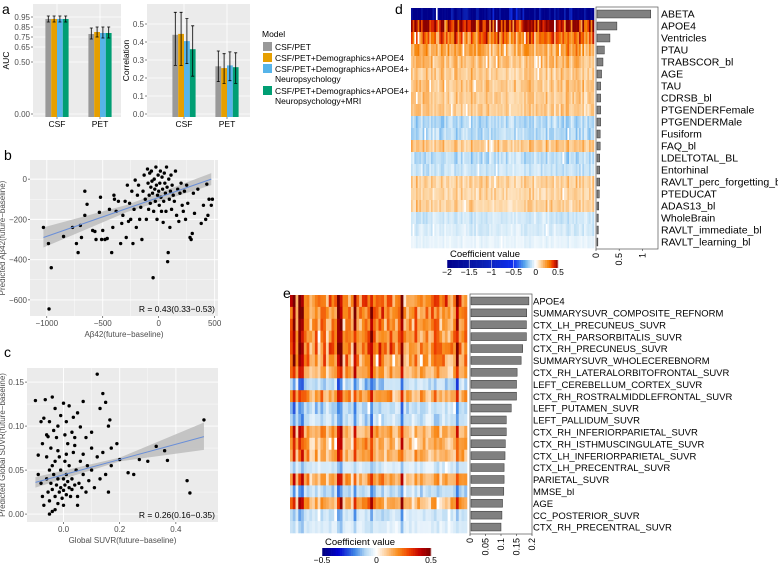 Image resolution: width=778 pixels, height=564 pixels. What do you see at coordinates (139, 24) in the screenshot?
I see `y-tick-label: 0.5` at bounding box center [139, 24].